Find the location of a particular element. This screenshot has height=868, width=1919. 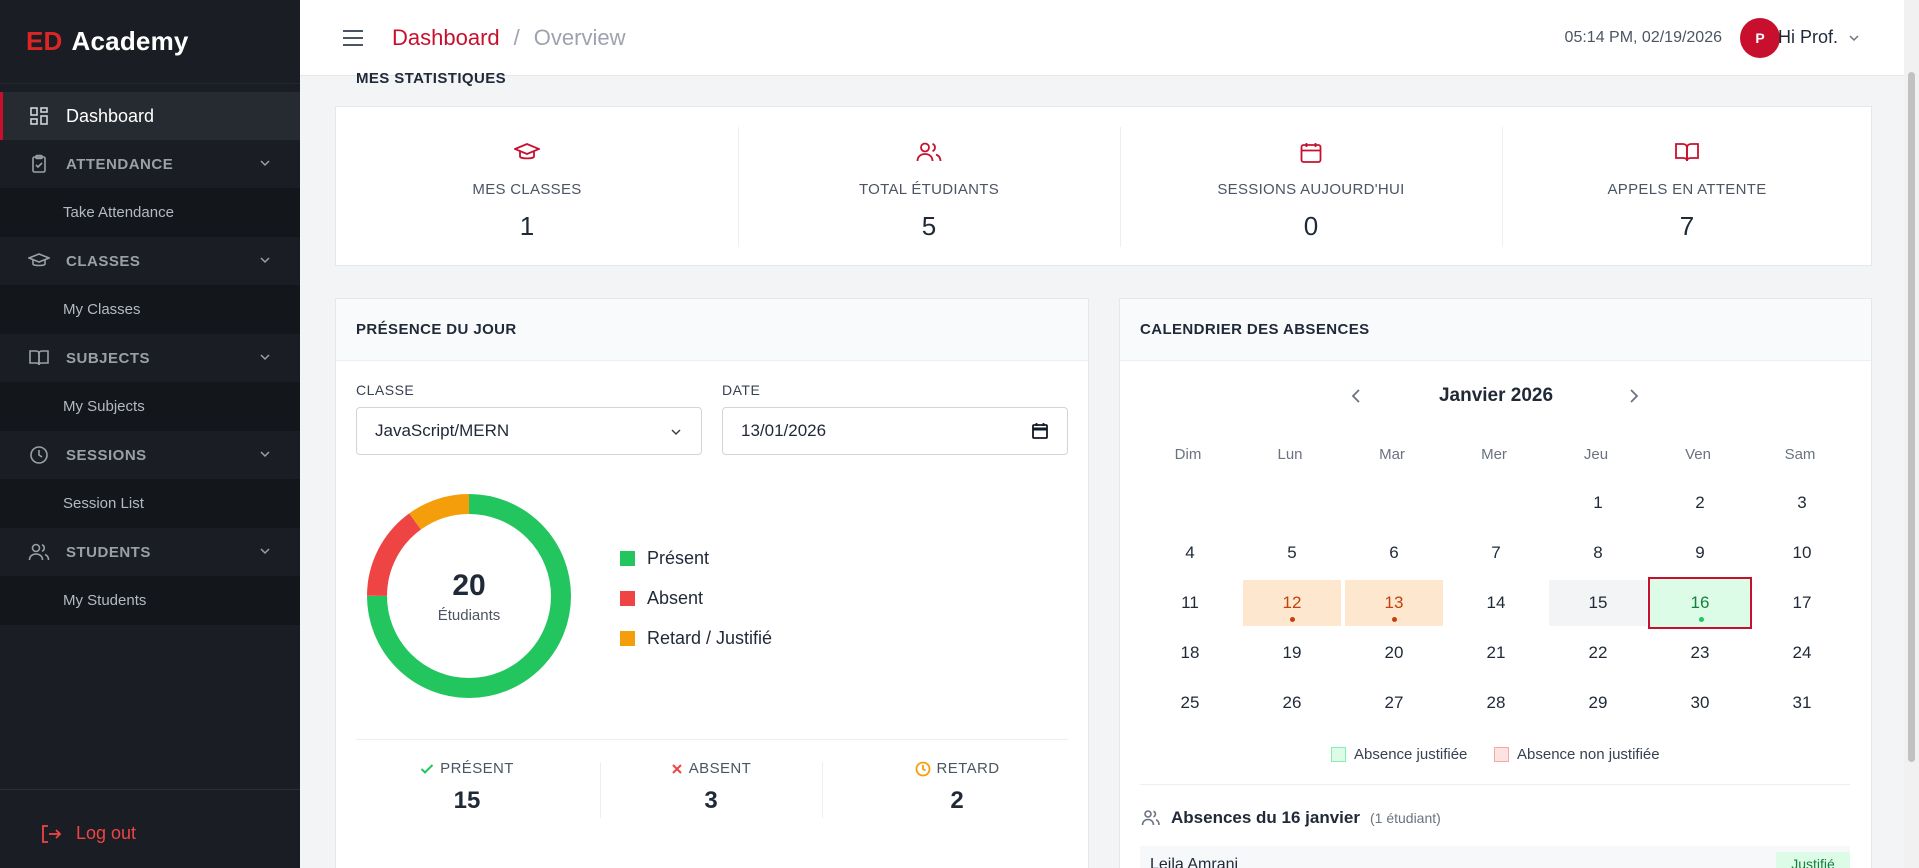

logout-button: Log out is located at coordinates (88, 833).